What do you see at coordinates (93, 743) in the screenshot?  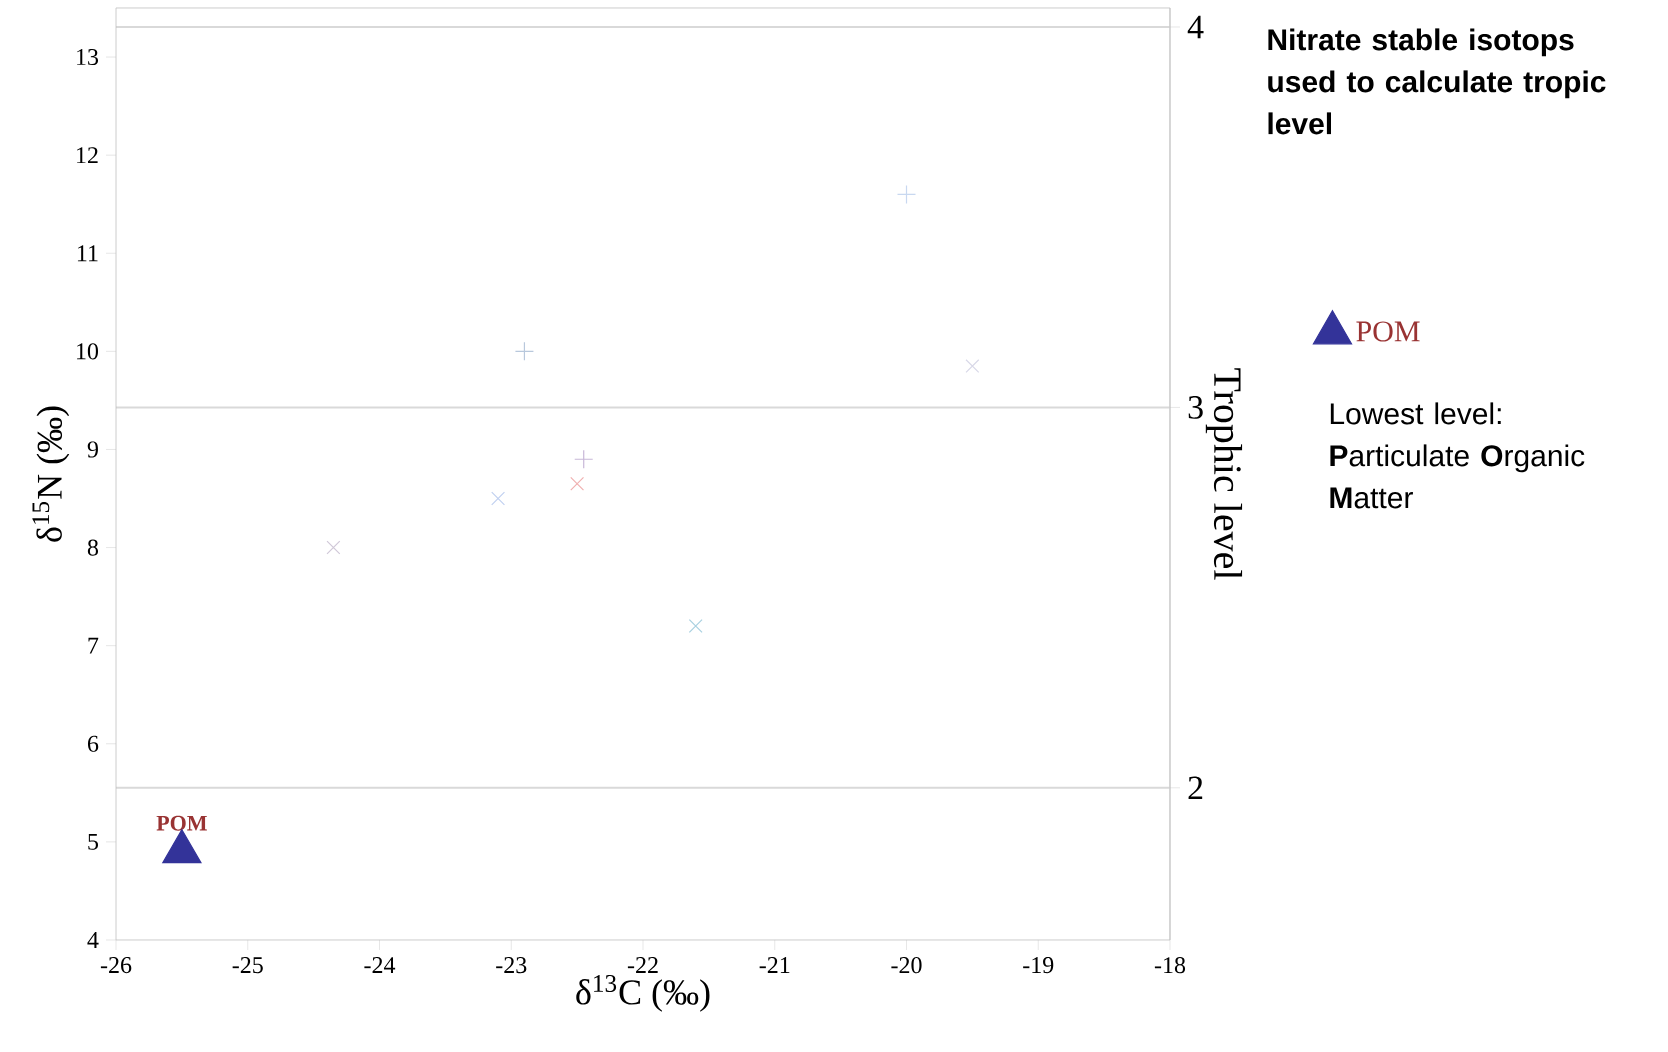 I see `y-tick-label: 6` at bounding box center [93, 743].